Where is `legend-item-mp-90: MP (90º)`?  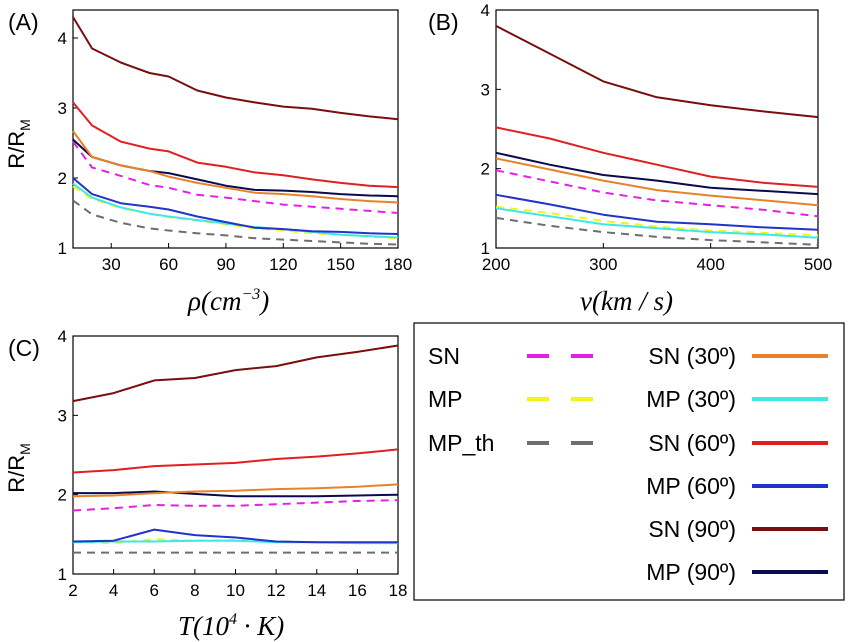
legend-item-mp-90: MP (90º) is located at coordinates (737, 572).